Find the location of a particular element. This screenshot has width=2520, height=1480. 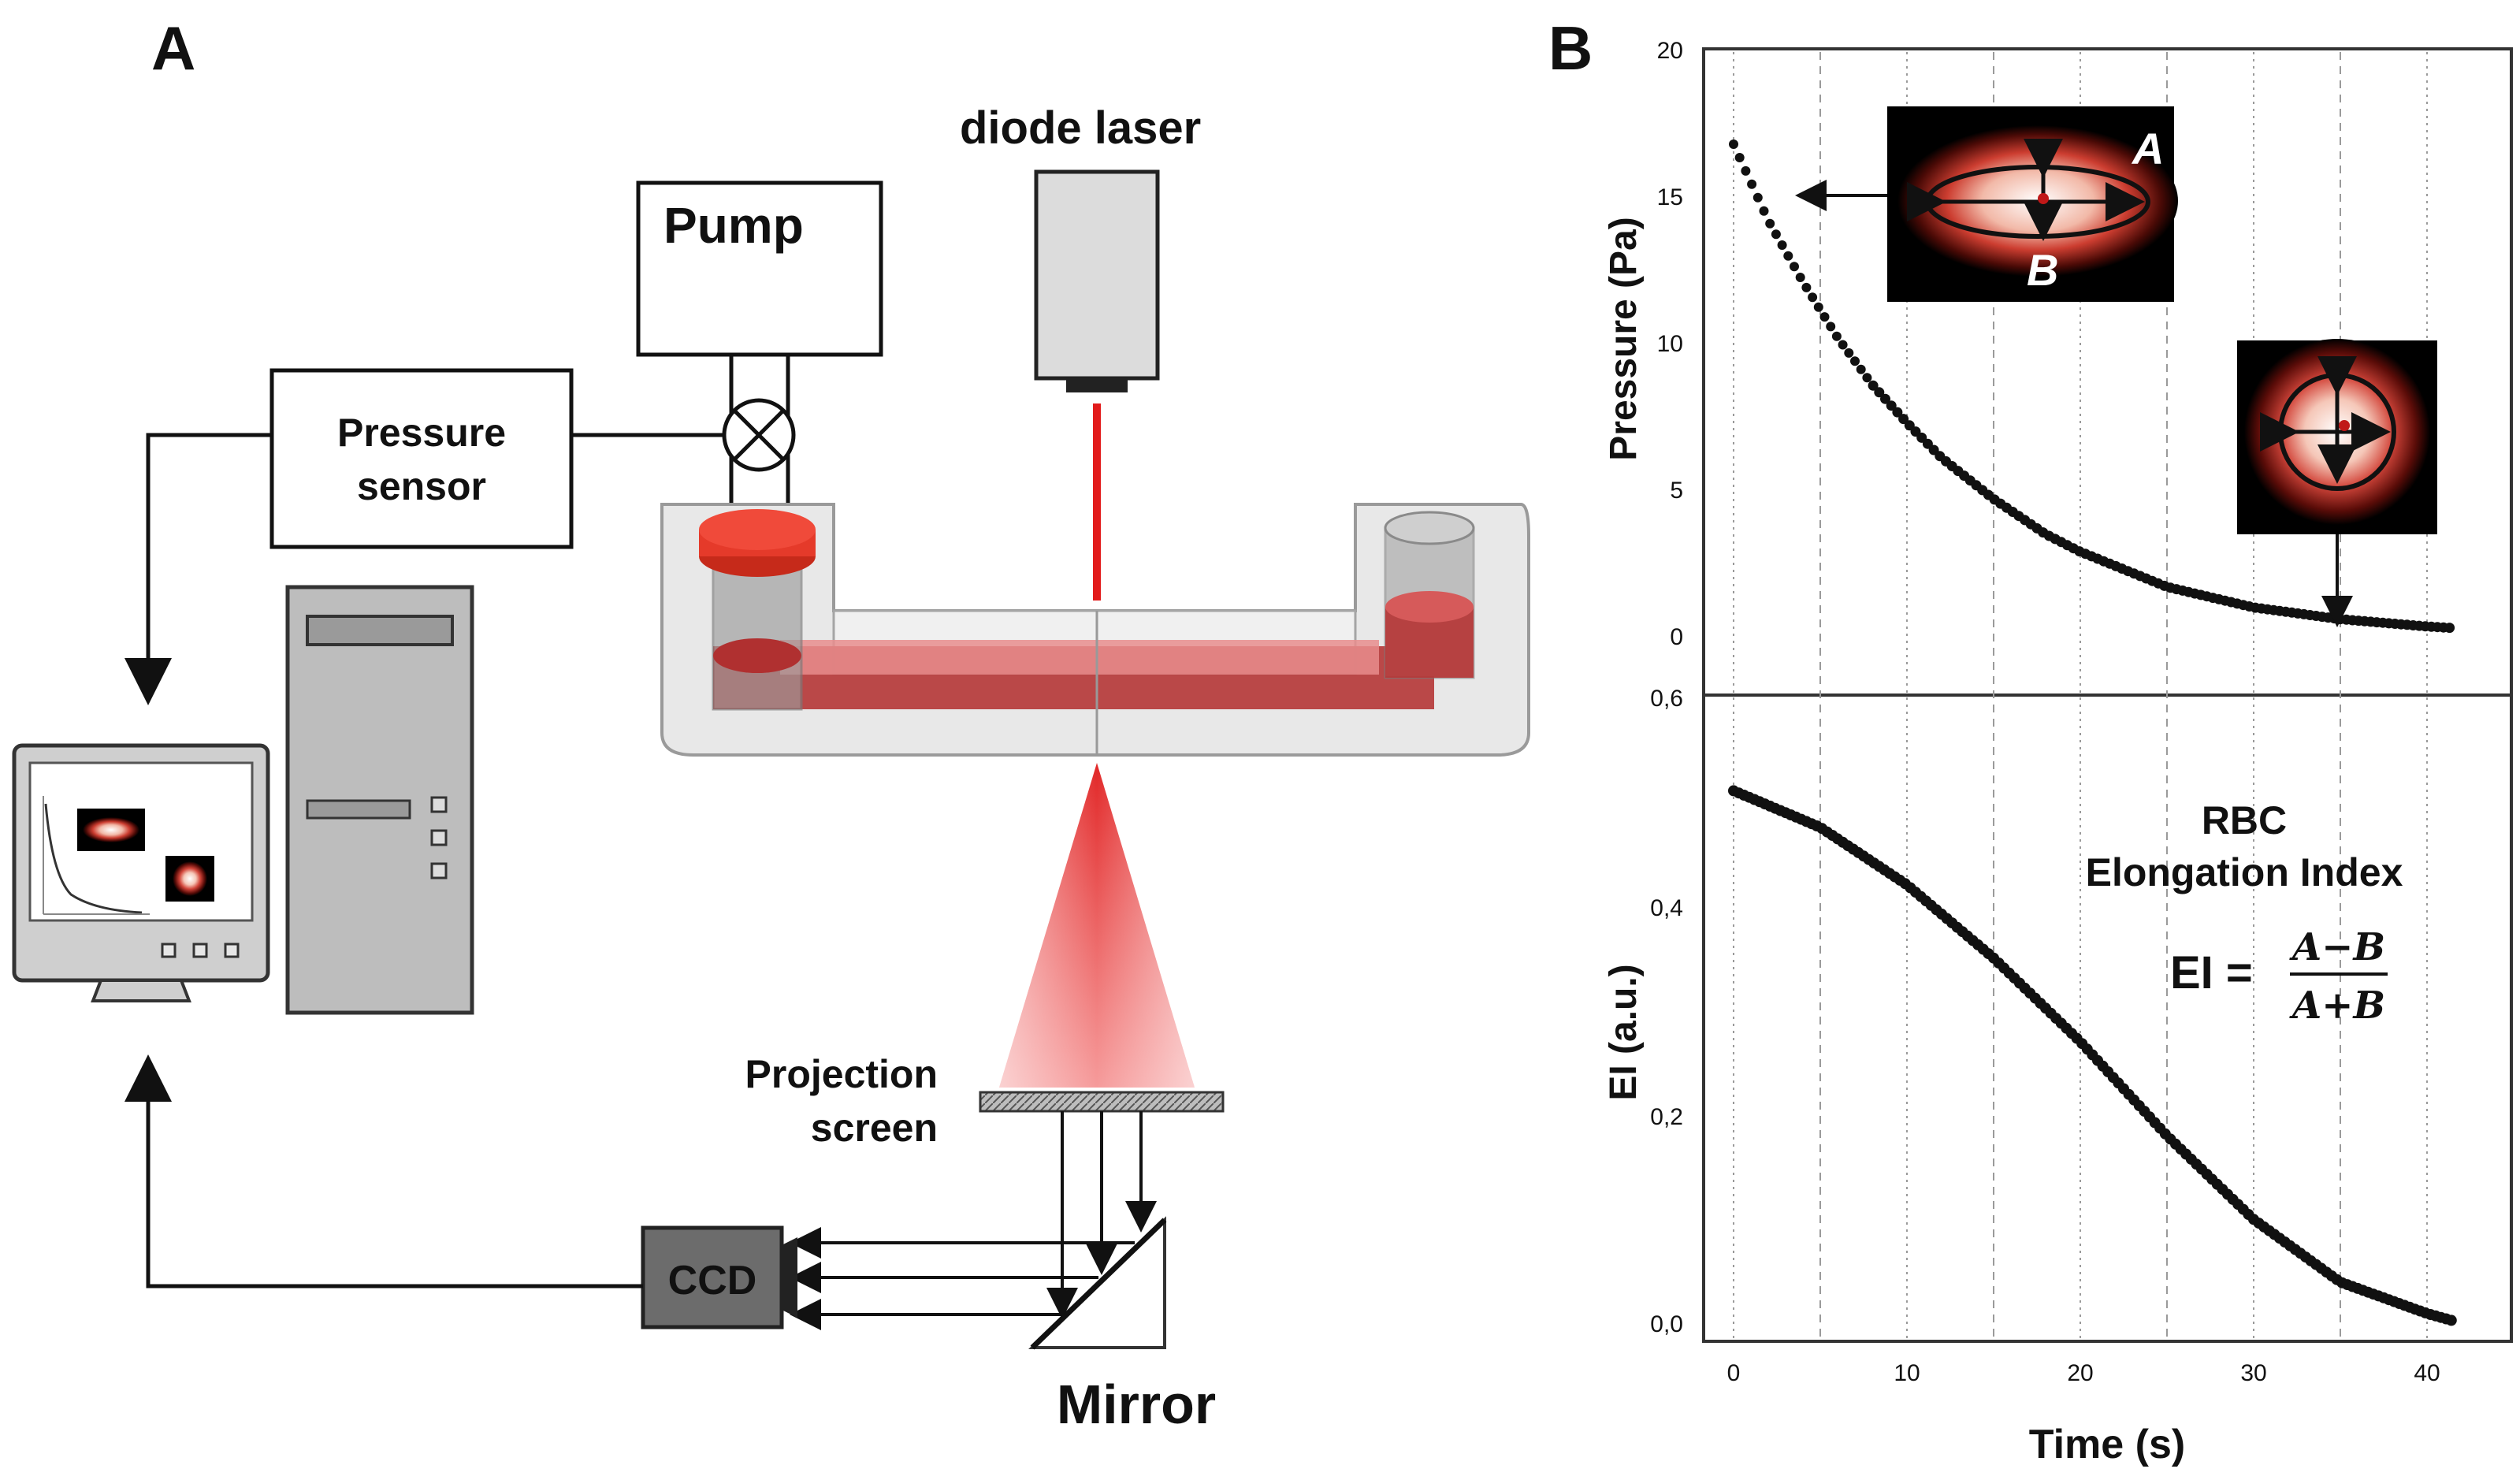

projection-screen is located at coordinates (1102, 1102).